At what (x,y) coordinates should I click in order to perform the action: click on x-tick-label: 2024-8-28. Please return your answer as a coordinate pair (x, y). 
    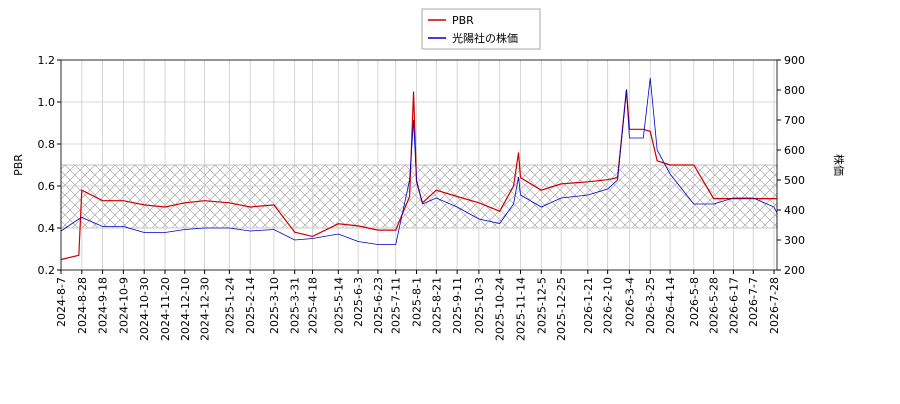
    Looking at the image, I should click on (82, 305).